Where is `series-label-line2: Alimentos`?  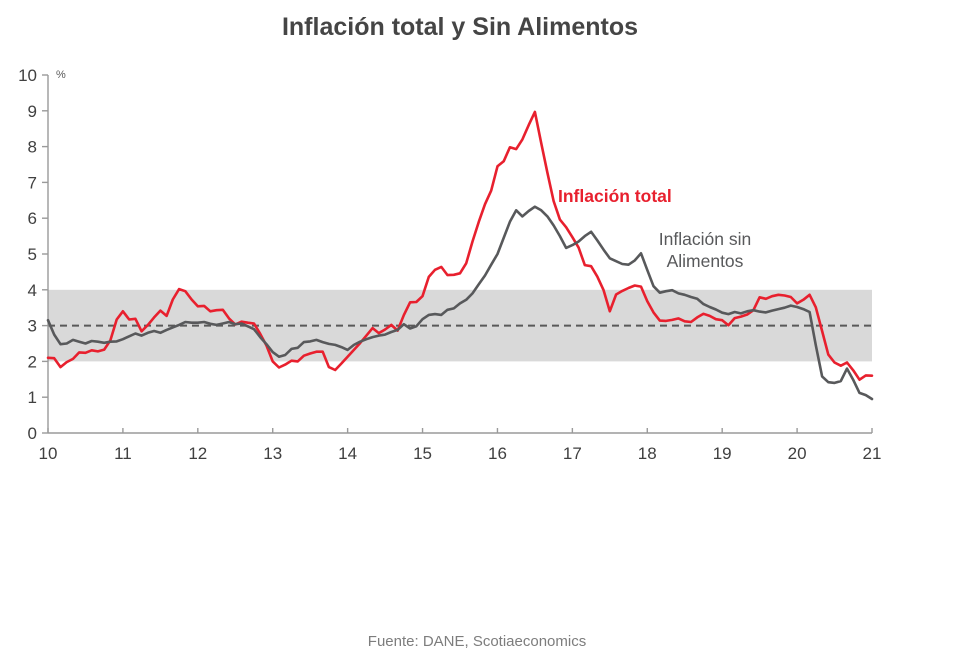
series-label-line2: Alimentos is located at coordinates (705, 261).